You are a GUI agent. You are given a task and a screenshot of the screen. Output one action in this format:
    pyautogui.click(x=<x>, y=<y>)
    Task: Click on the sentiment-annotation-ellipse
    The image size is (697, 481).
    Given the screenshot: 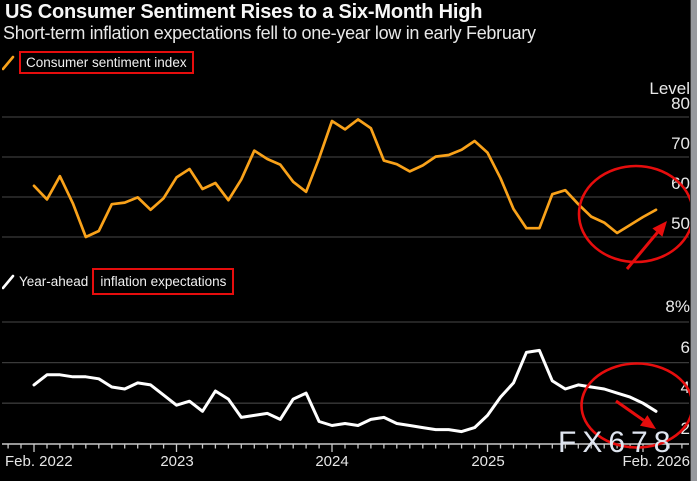 What is the action you would take?
    pyautogui.click(x=636, y=214)
    